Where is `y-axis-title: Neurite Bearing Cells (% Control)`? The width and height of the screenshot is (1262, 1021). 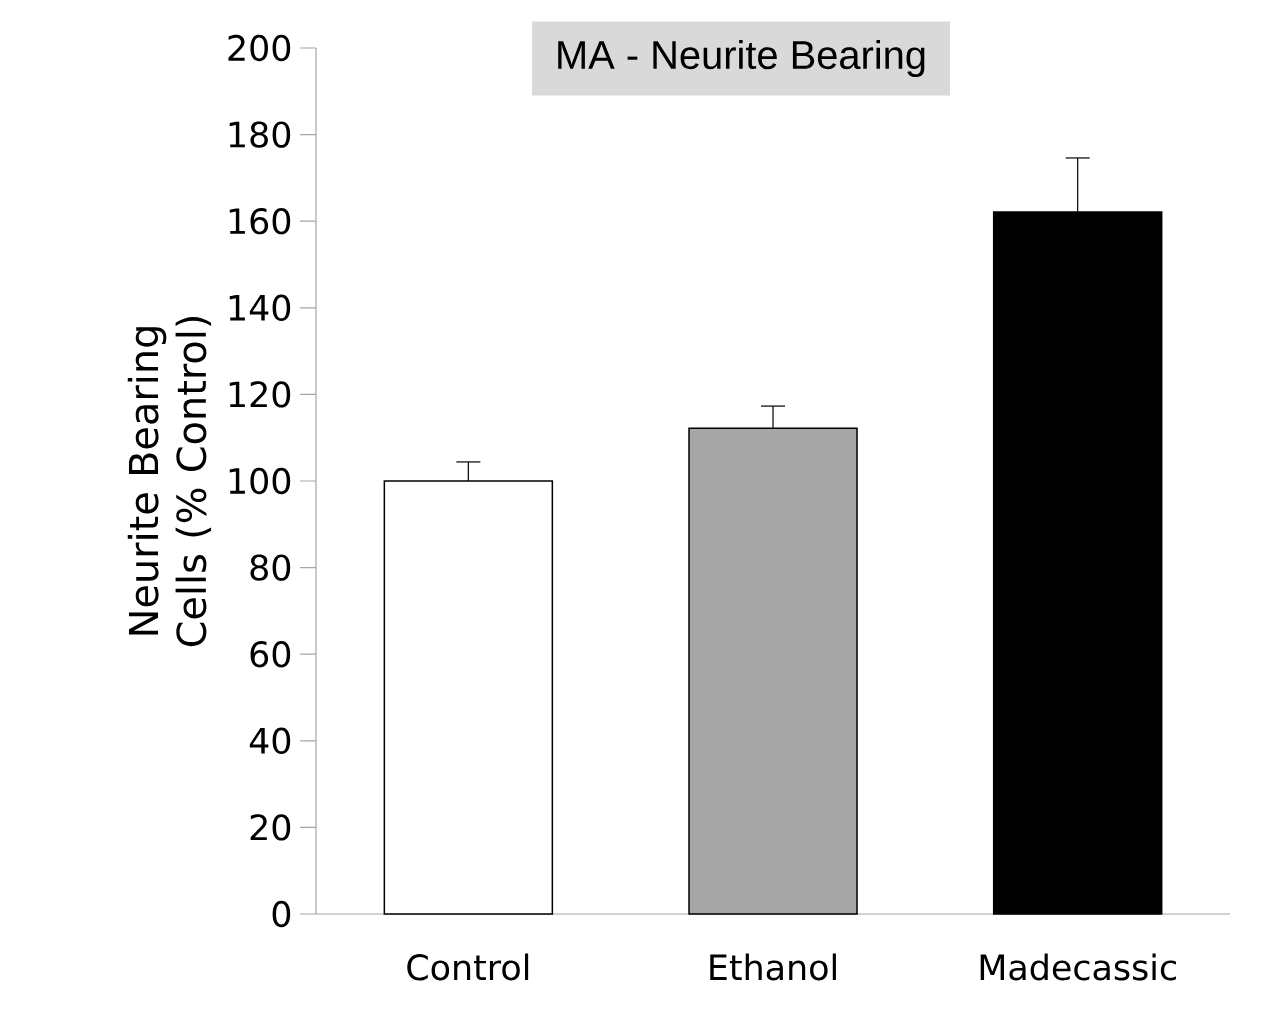 y-axis-title: Neurite Bearing Cells (% Control) is located at coordinates (169, 481).